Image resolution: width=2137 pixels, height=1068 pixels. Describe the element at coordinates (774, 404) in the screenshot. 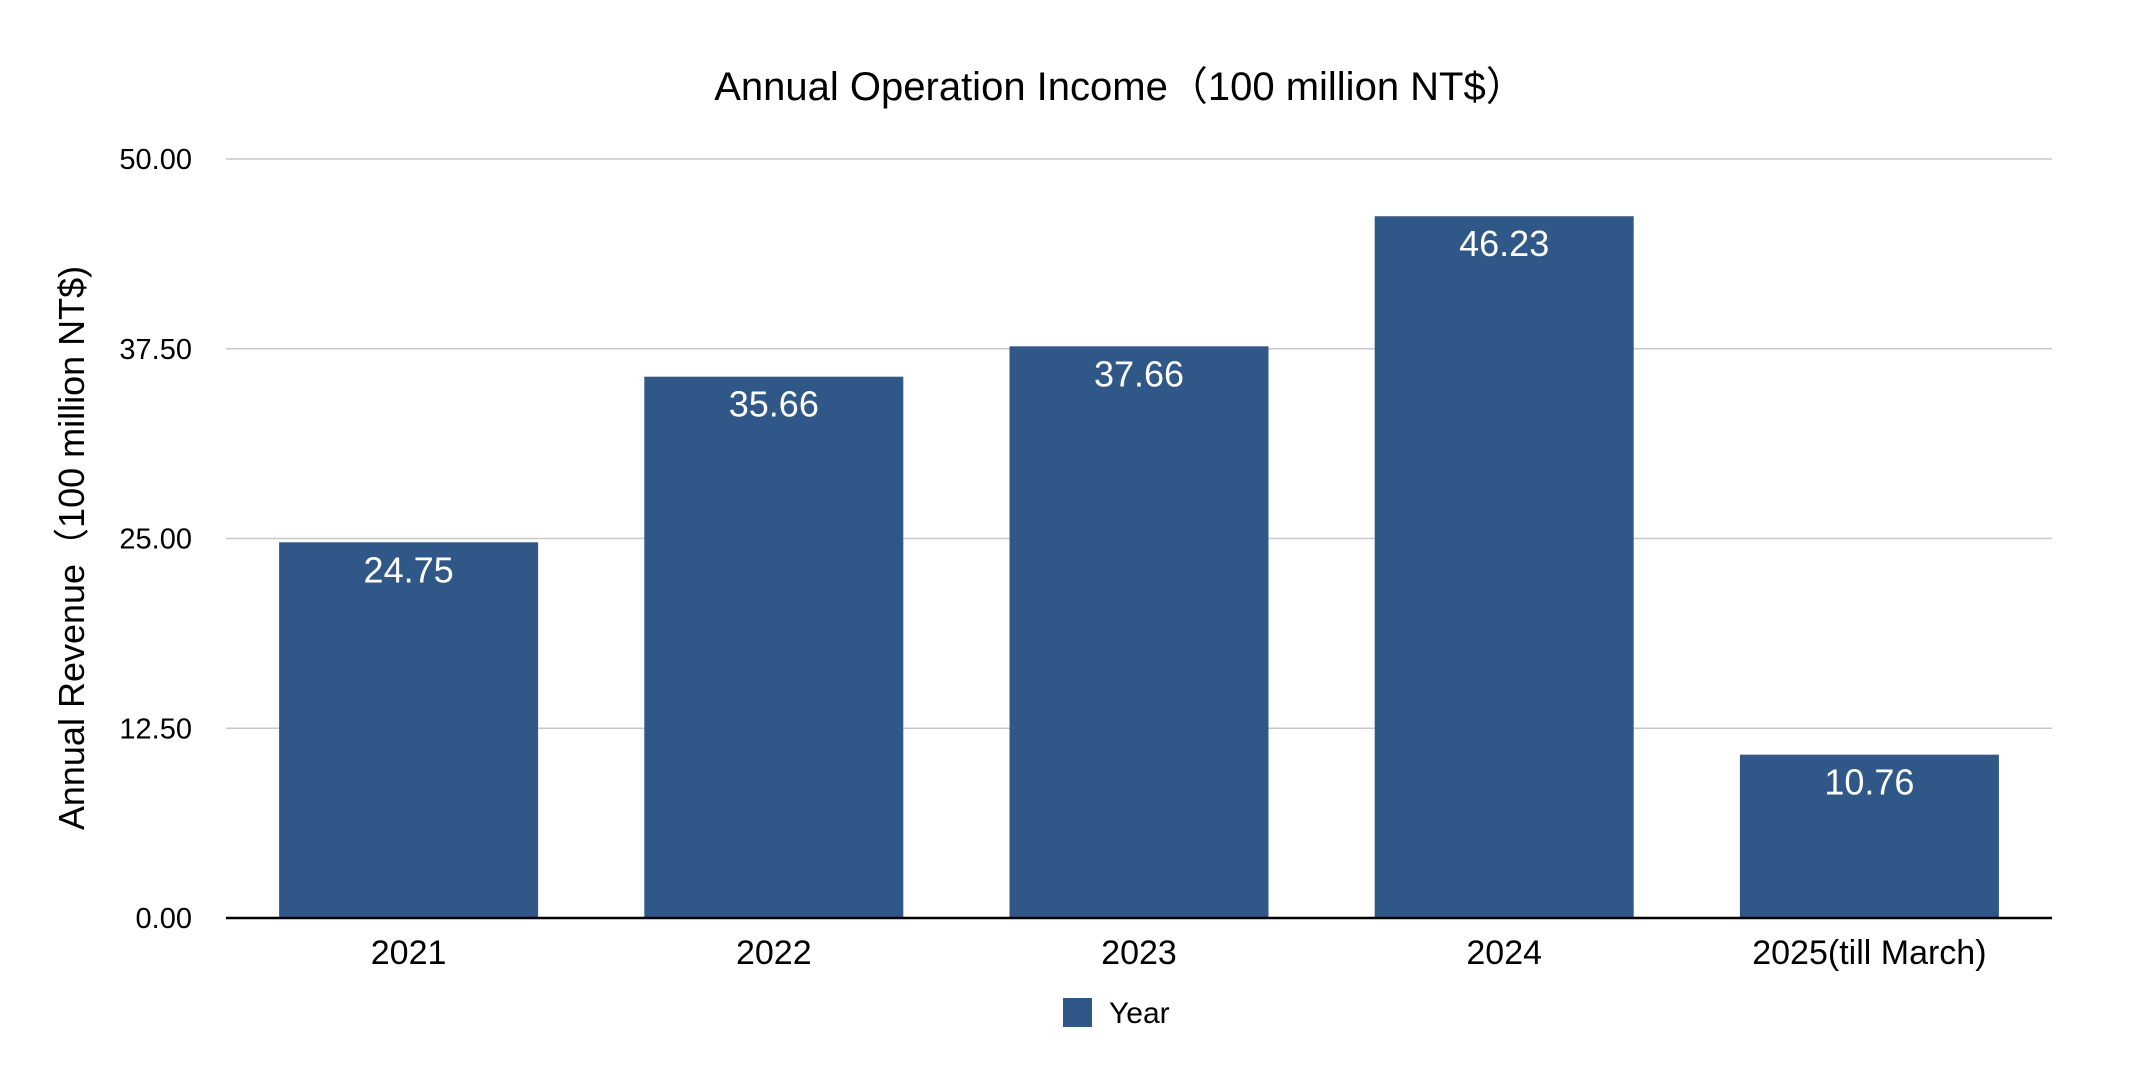

I see `data-label: 35.66` at that location.